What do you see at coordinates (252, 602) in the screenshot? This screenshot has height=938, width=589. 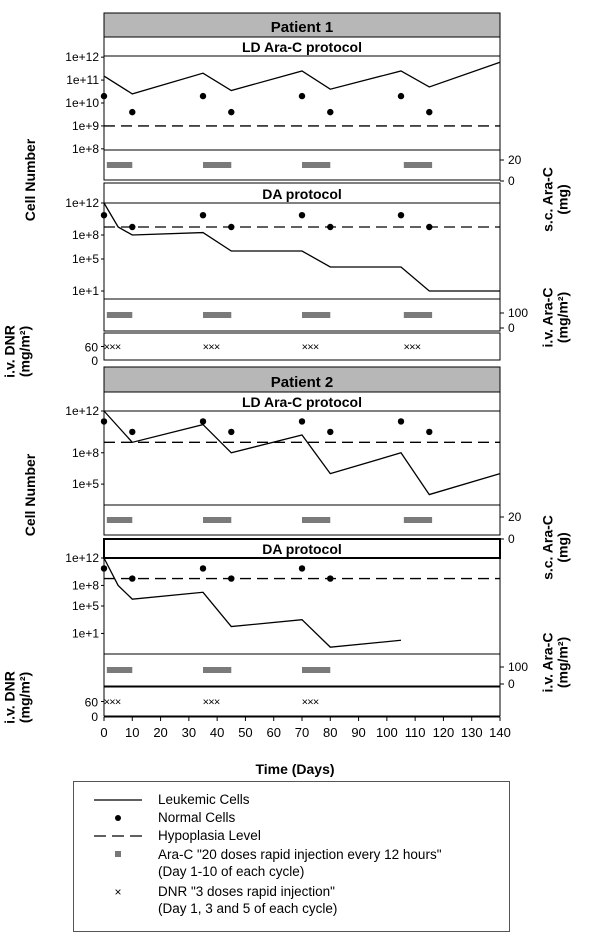 I see `p2-bottom-leukemic-line` at bounding box center [252, 602].